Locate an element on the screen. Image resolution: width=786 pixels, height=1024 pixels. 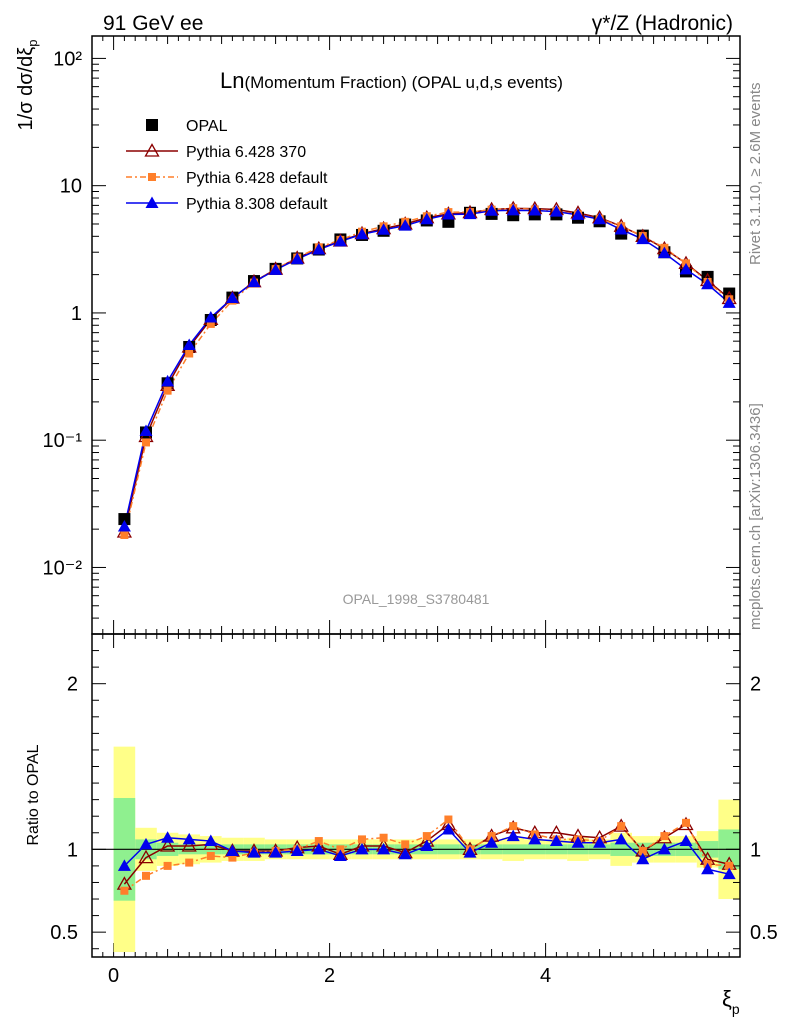
legend-label: Pythia 6.428 default is located at coordinates (257, 178).